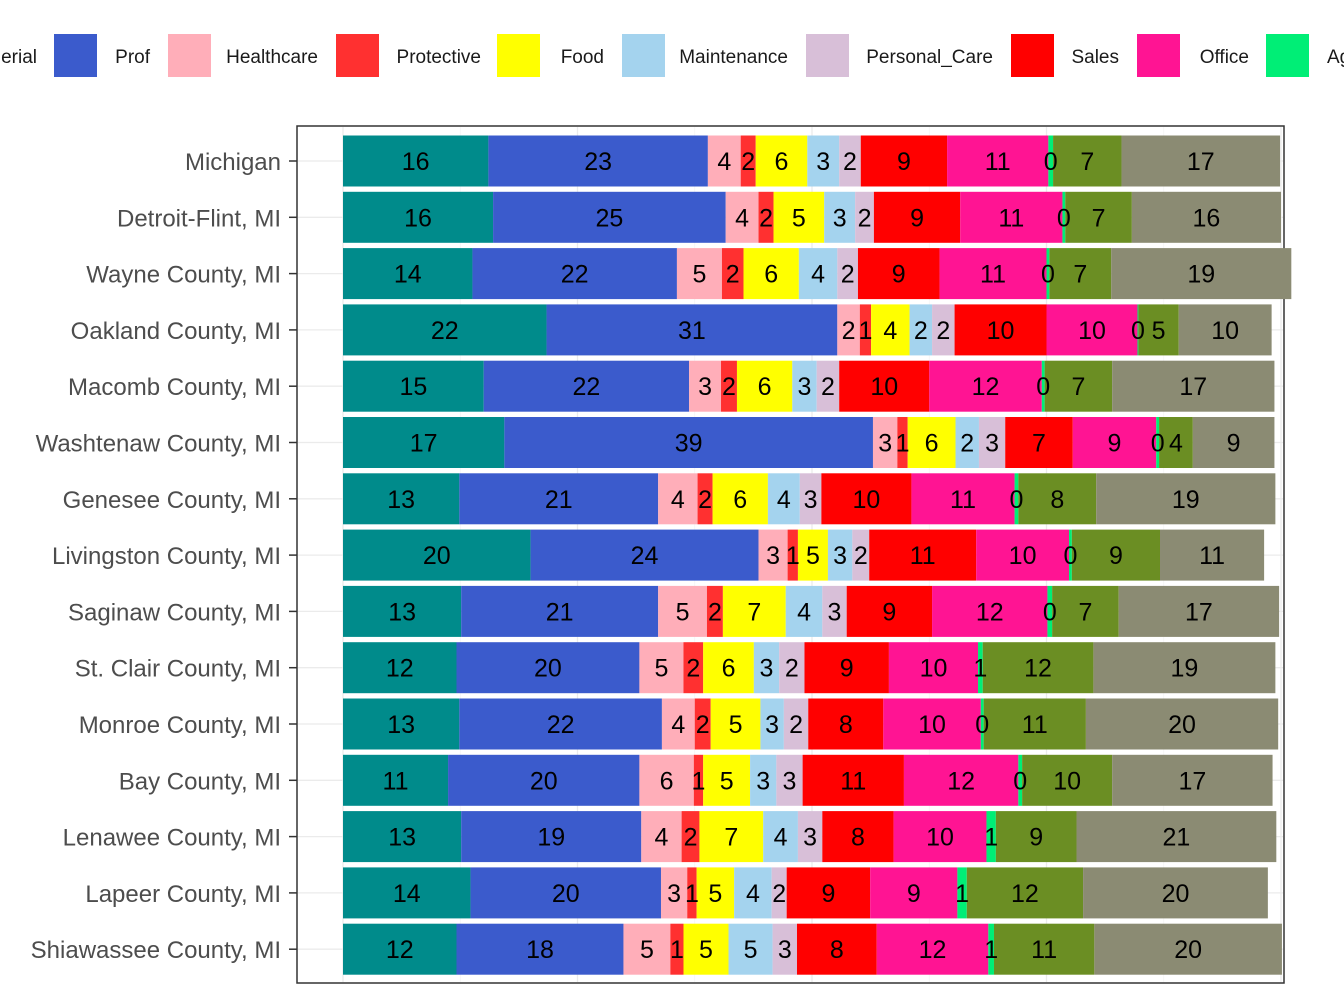  Describe the element at coordinates (158, 444) in the screenshot. I see `y-tick-label: Washtenaw County, MI` at that location.